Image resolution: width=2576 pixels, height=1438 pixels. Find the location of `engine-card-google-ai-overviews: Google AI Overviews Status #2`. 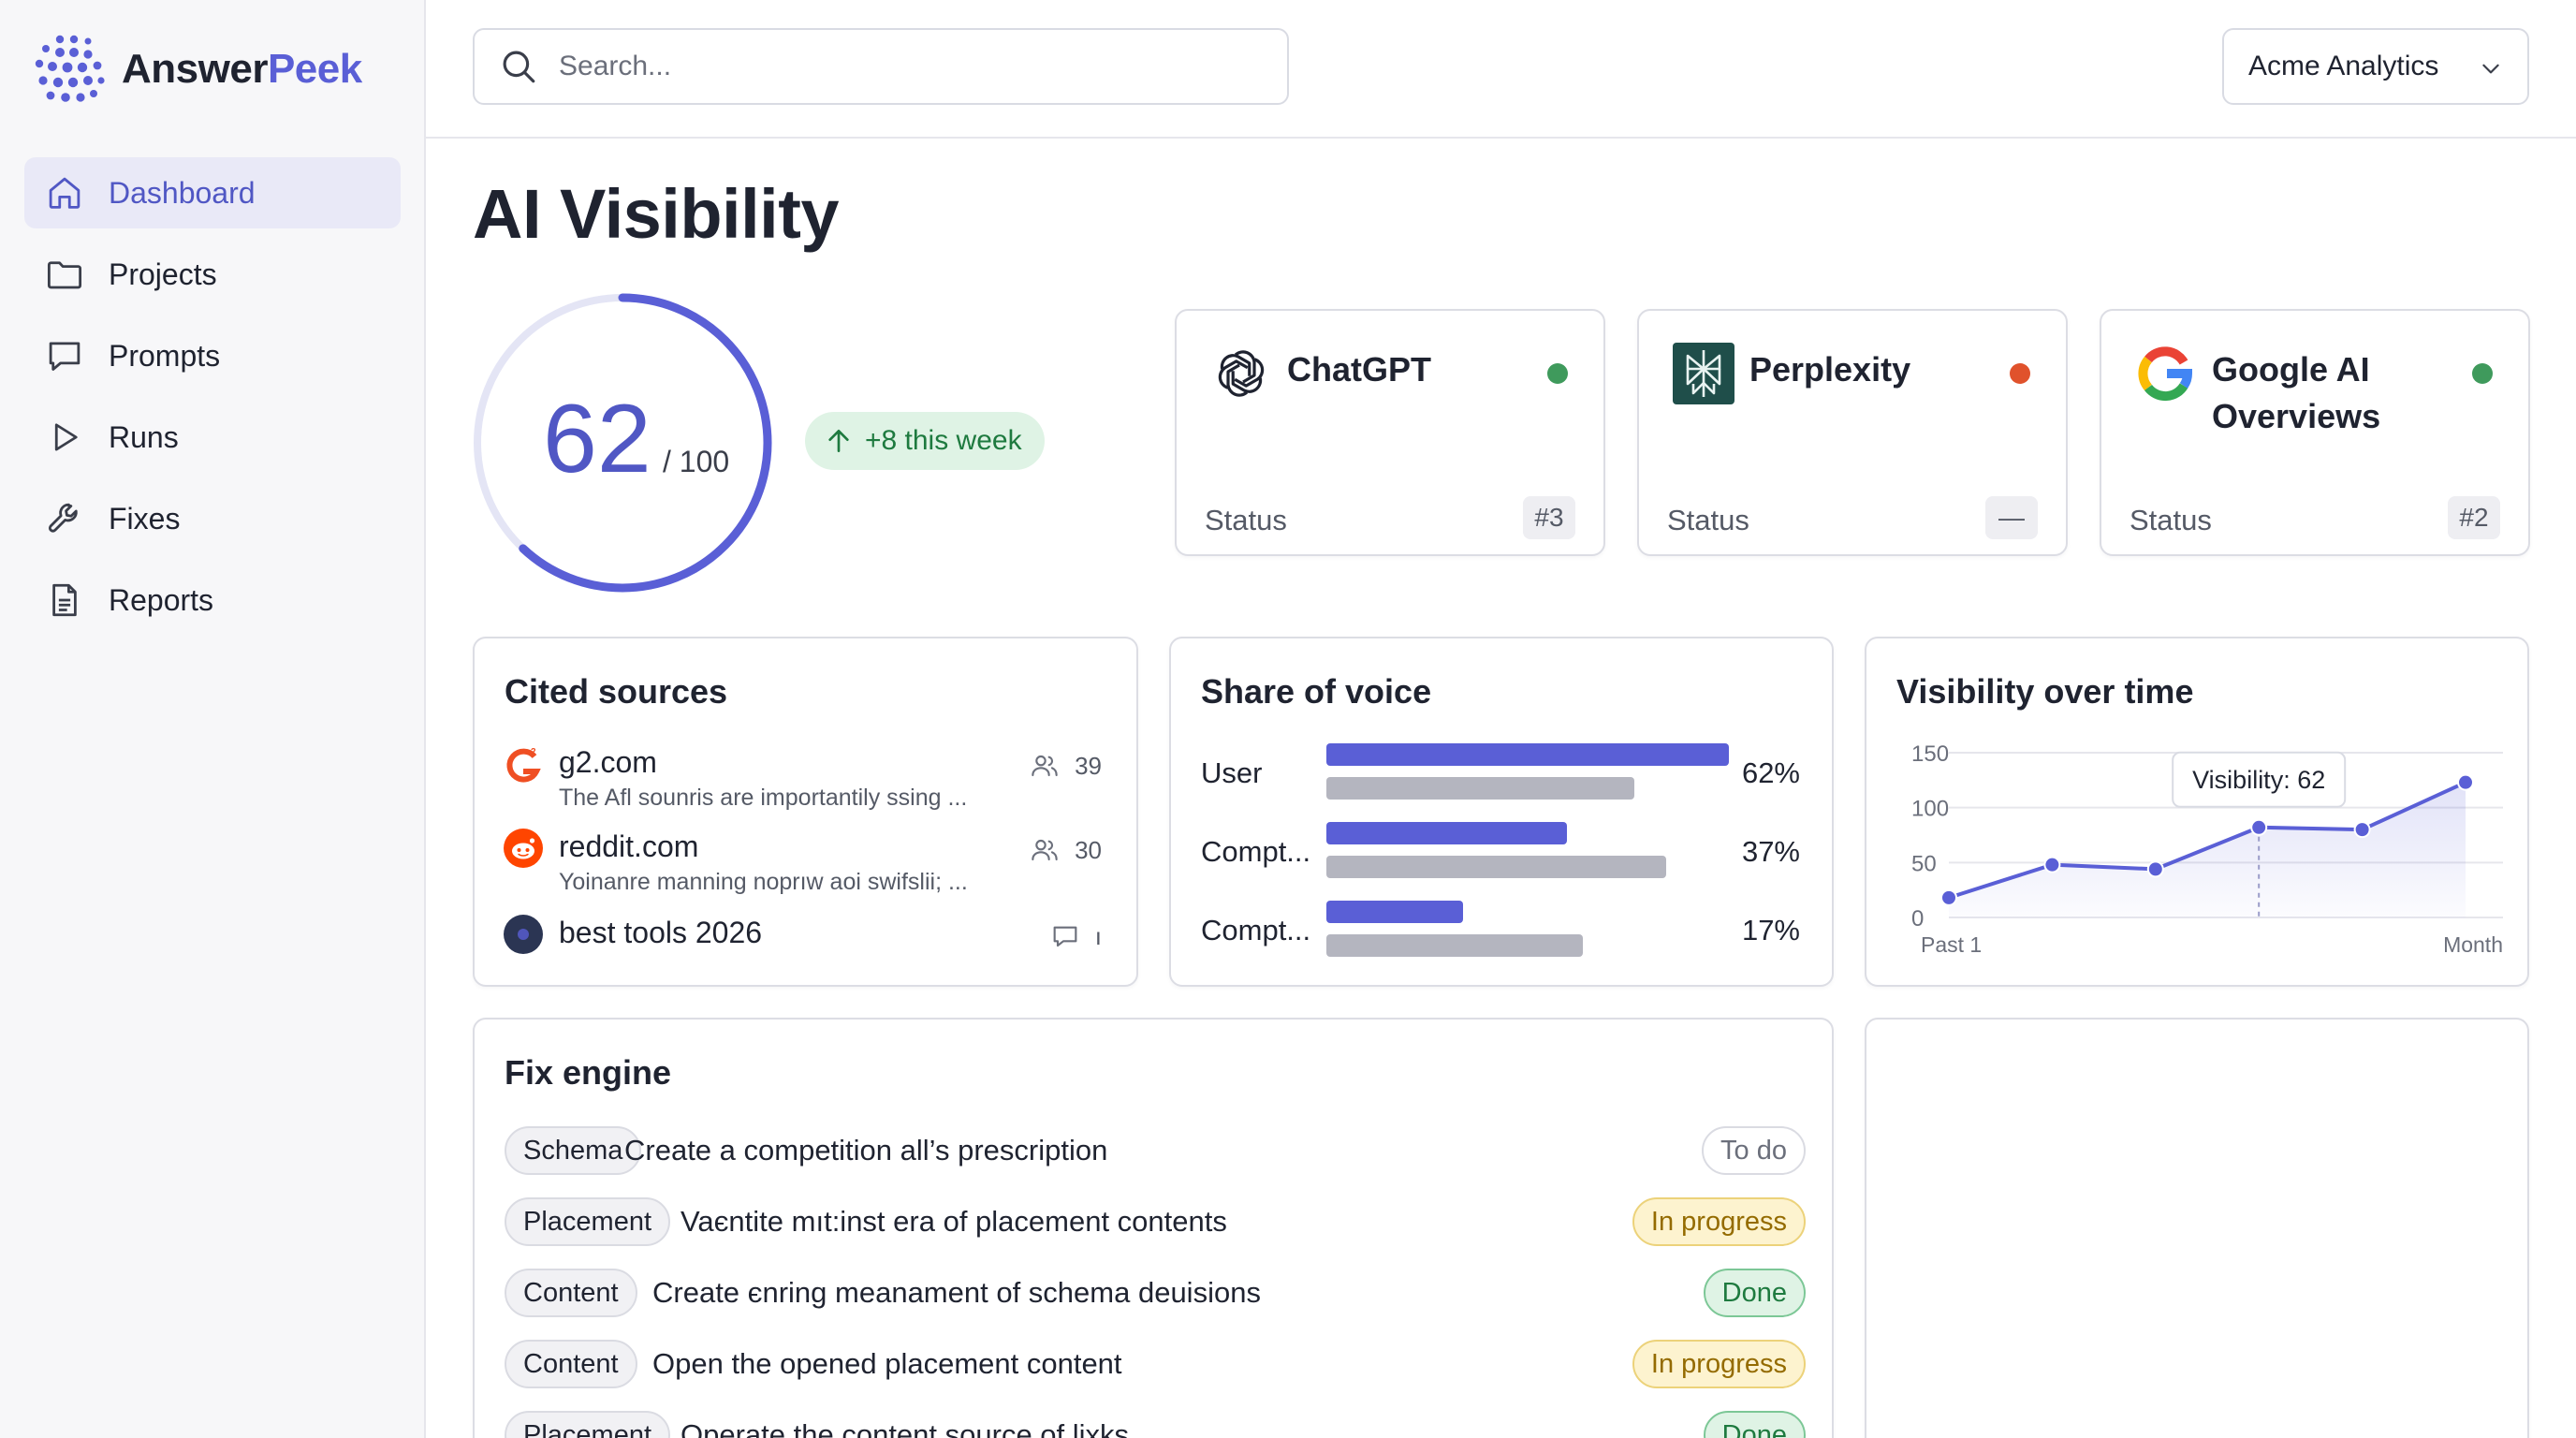

engine-card-google-ai-overviews: Google AI Overviews Status #2 is located at coordinates (2315, 432).